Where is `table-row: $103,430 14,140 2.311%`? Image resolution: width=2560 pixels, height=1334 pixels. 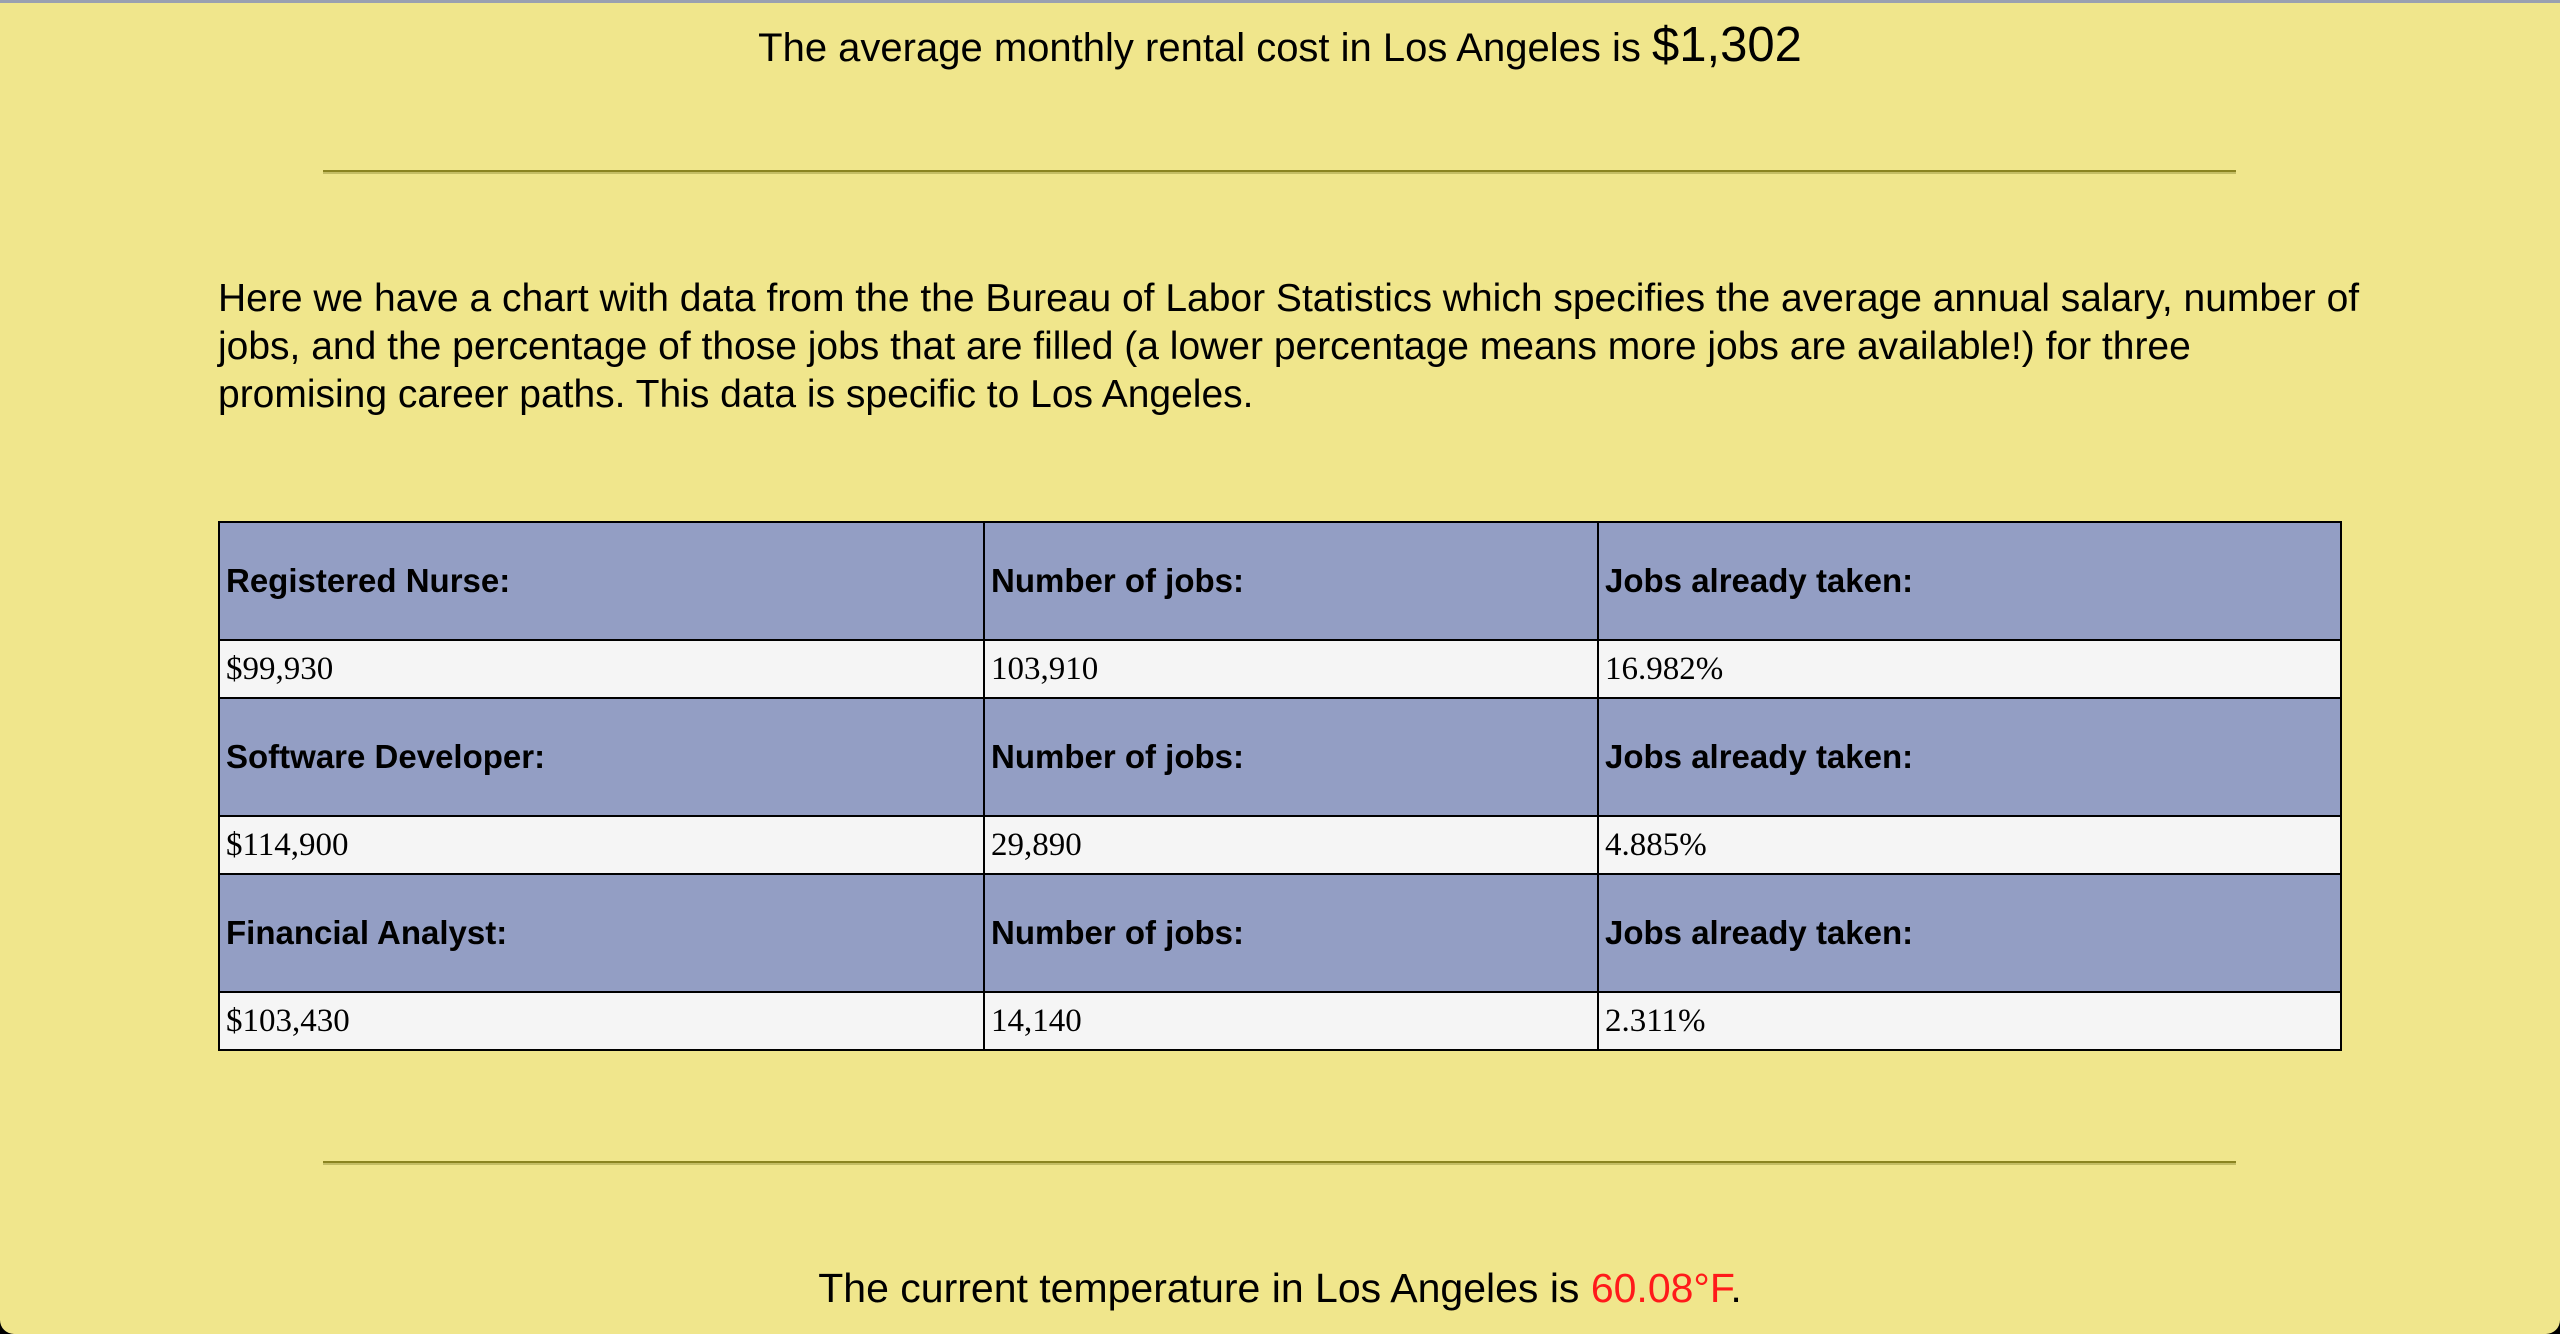
table-row: $103,430 14,140 2.311% is located at coordinates (1280, 1021).